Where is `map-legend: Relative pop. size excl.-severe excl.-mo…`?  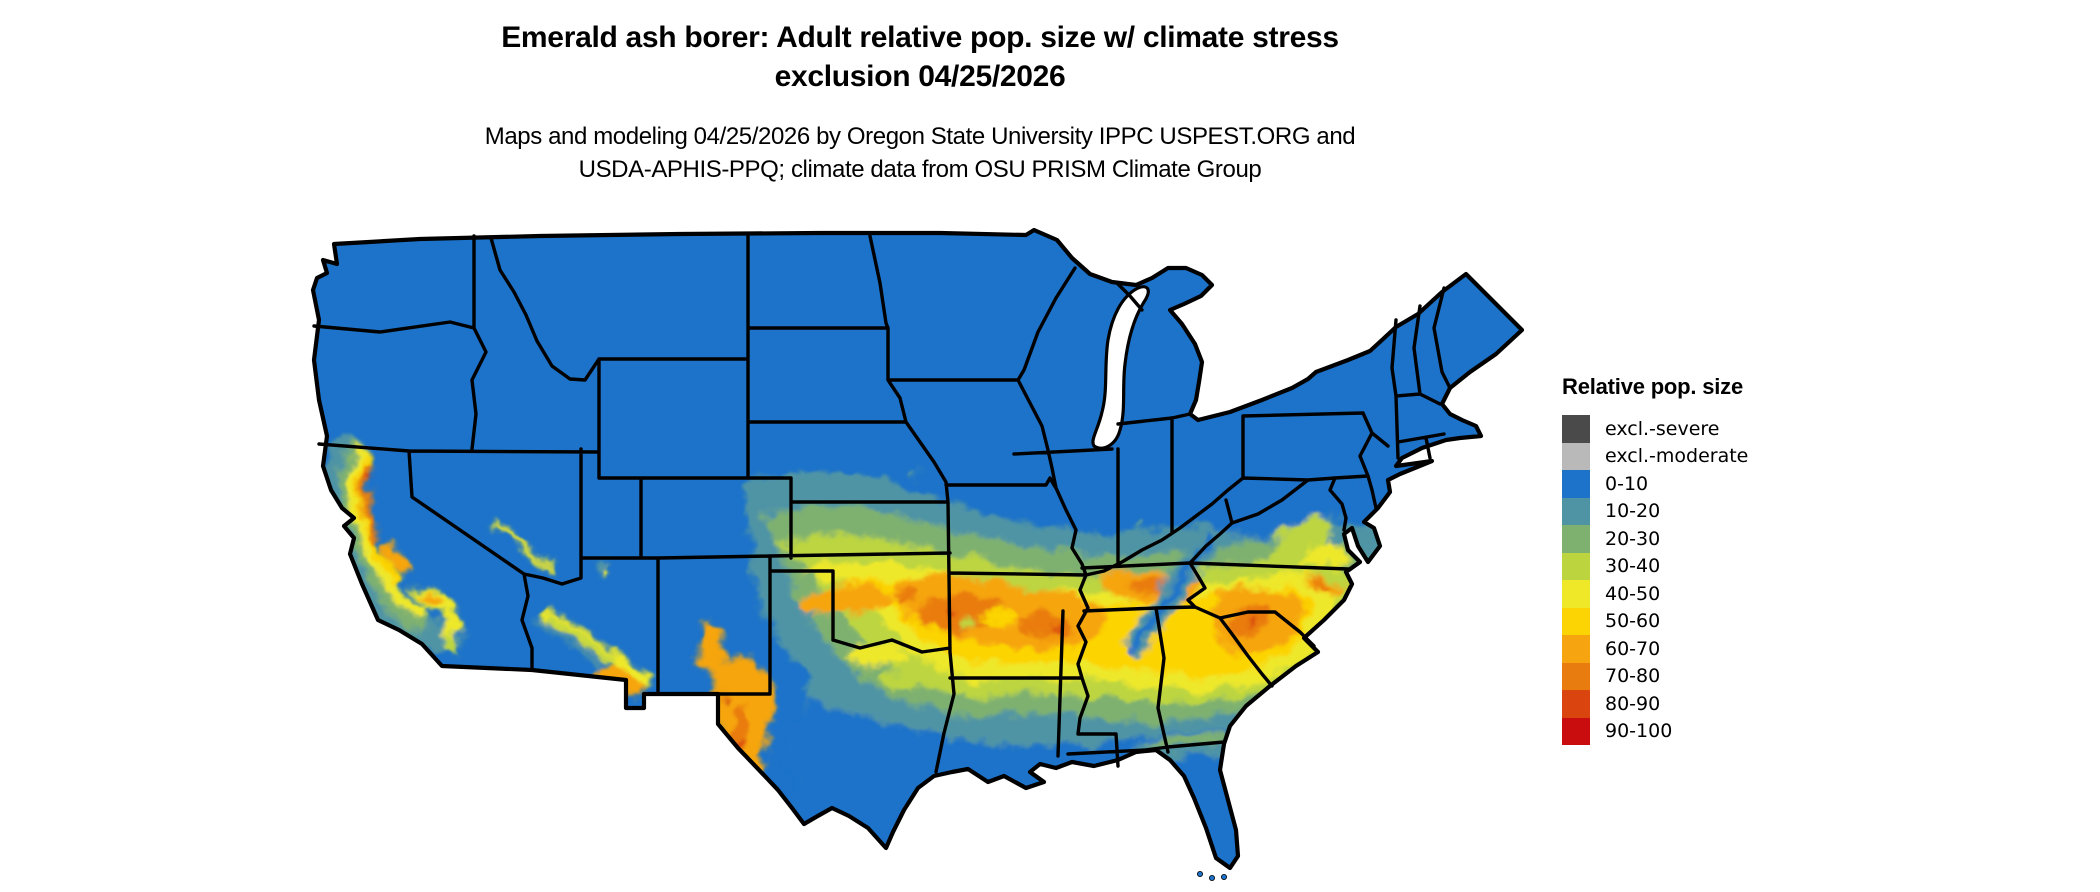 map-legend: Relative pop. size excl.-severe excl.-mo… is located at coordinates (1722, 559).